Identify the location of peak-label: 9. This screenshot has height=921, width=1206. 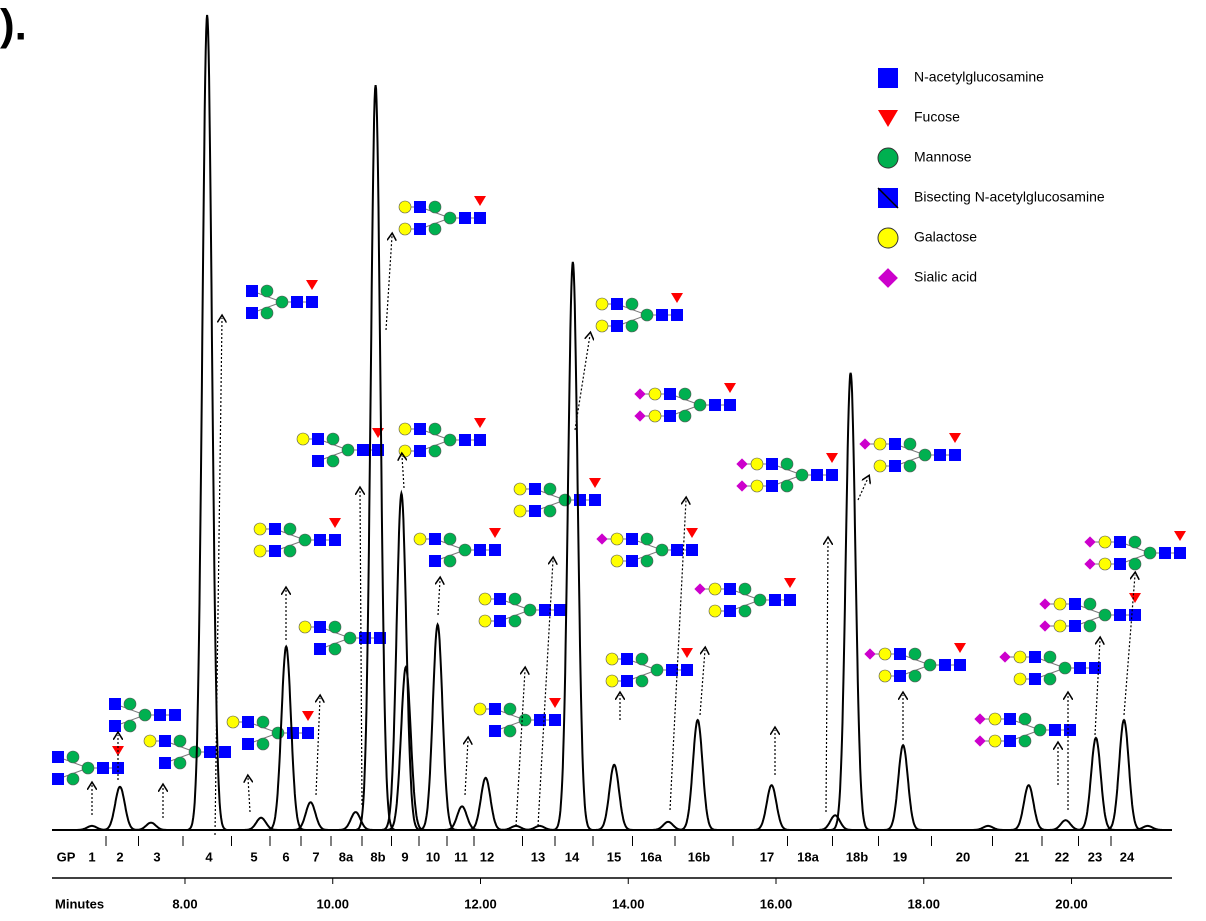
(404, 856).